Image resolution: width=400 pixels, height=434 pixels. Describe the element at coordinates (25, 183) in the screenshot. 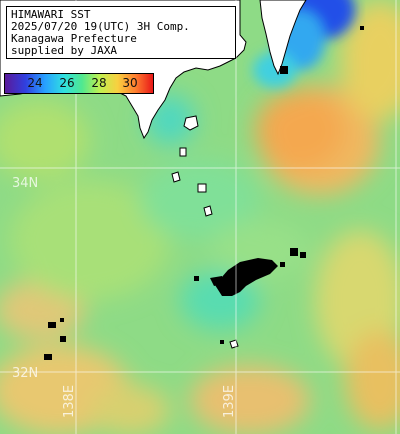

I see `lat-label-34n: 34N` at that location.